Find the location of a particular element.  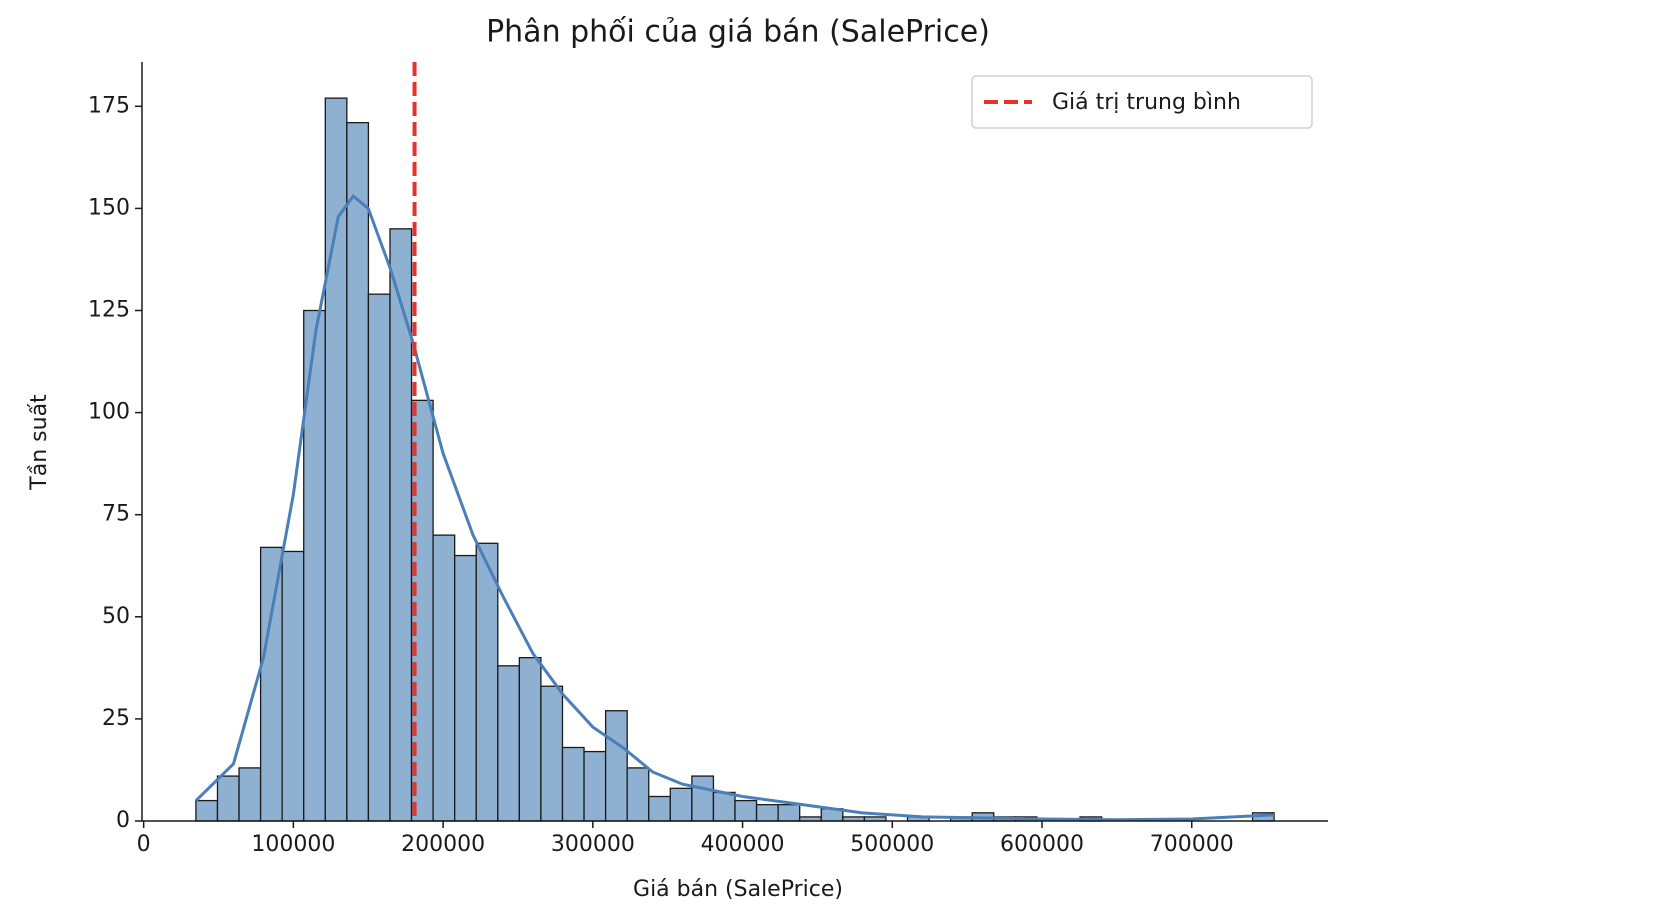

legend-box is located at coordinates (1142, 102).